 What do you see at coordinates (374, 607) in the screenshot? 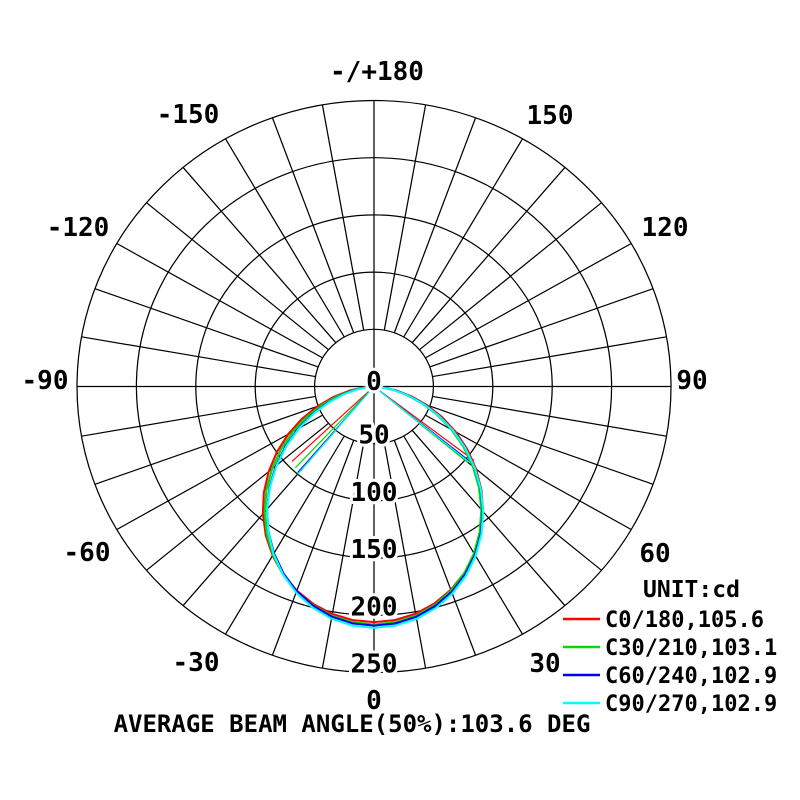
I see `radial-tick-label-200: 200` at bounding box center [374, 607].